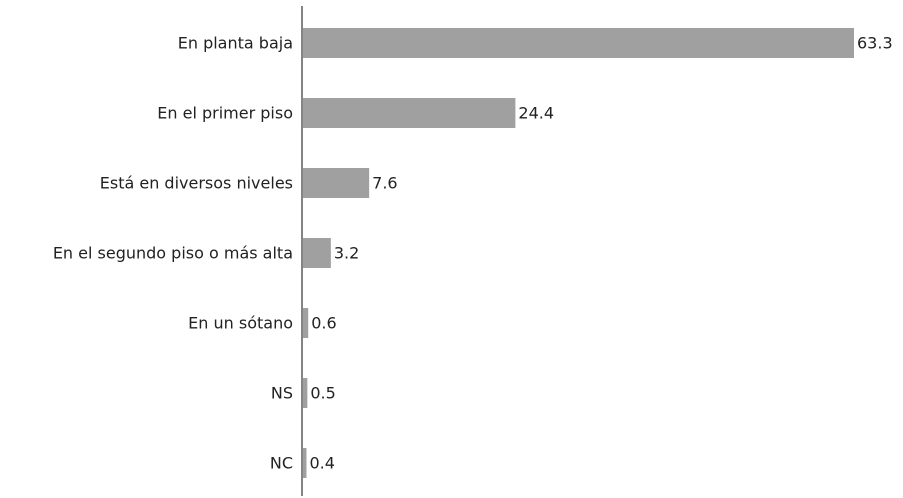  I want to click on category-label: Está en diversos niveles, so click(196, 183).